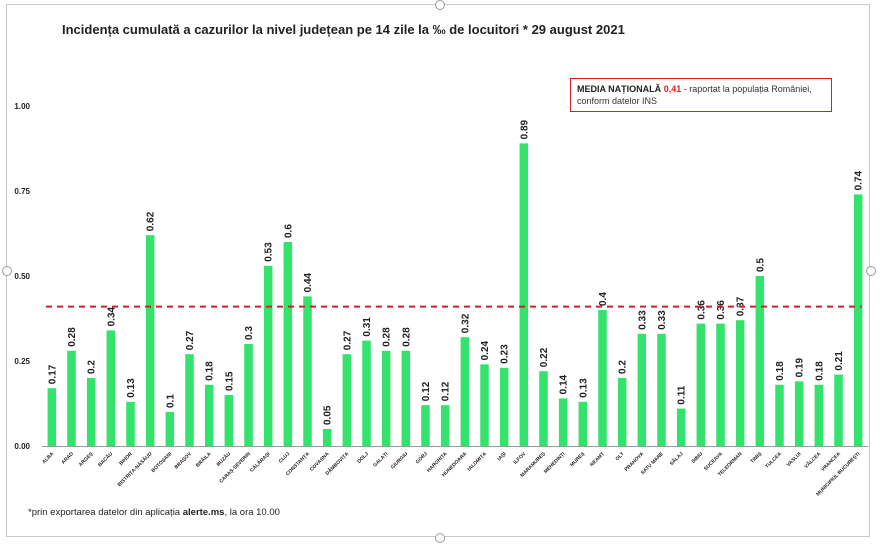  Describe the element at coordinates (111, 316) in the screenshot. I see `bar-value-label: 0.34` at that location.